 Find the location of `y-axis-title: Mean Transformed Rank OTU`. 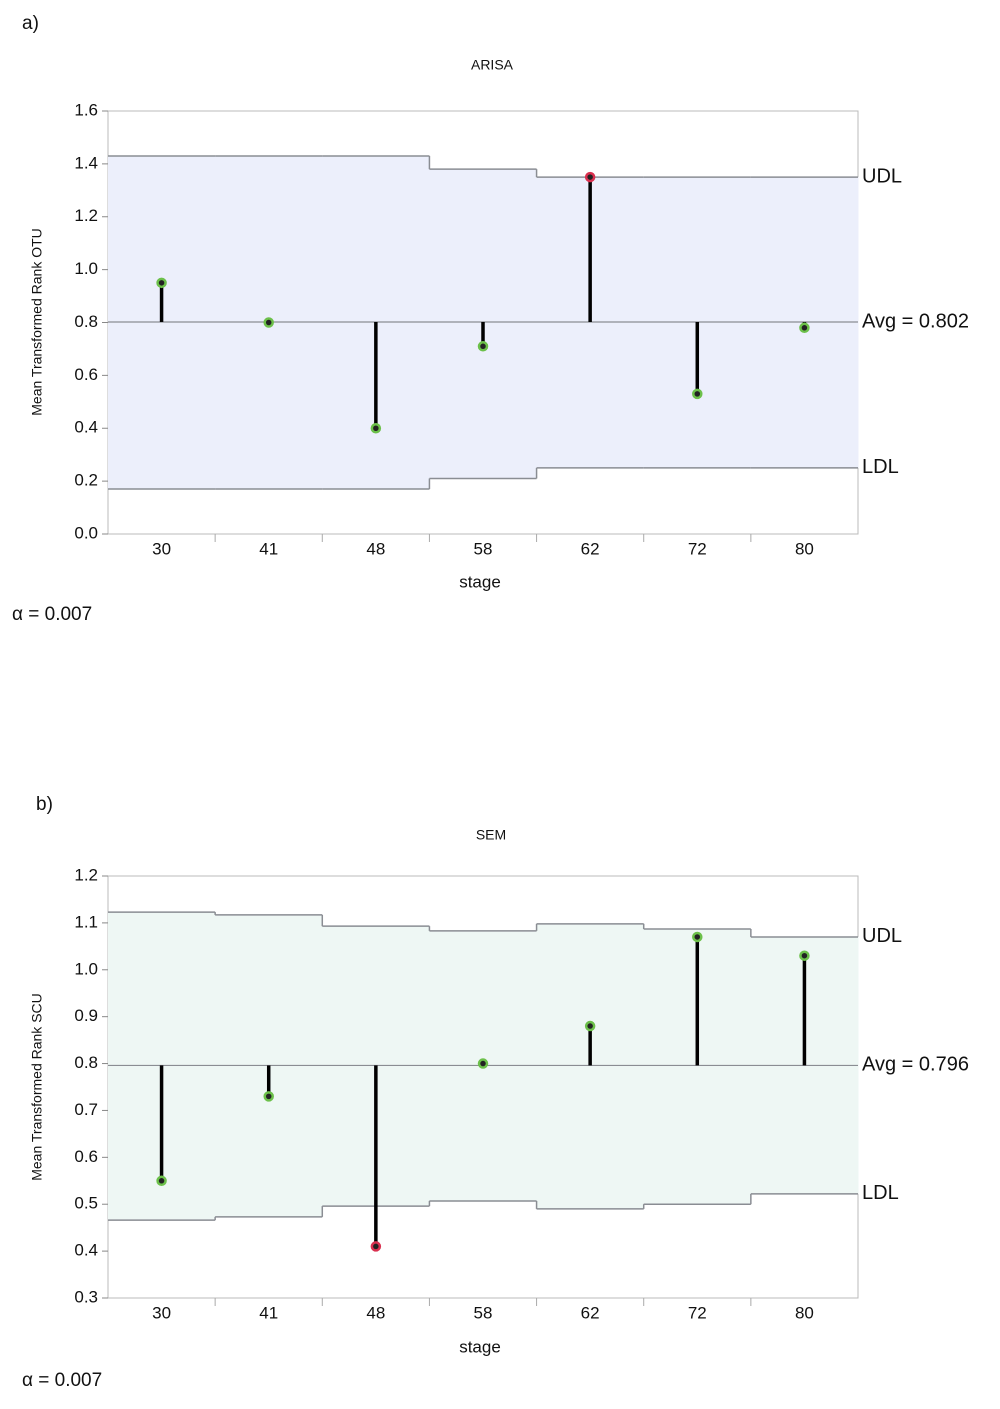

y-axis-title: Mean Transformed Rank OTU is located at coordinates (37, 322).